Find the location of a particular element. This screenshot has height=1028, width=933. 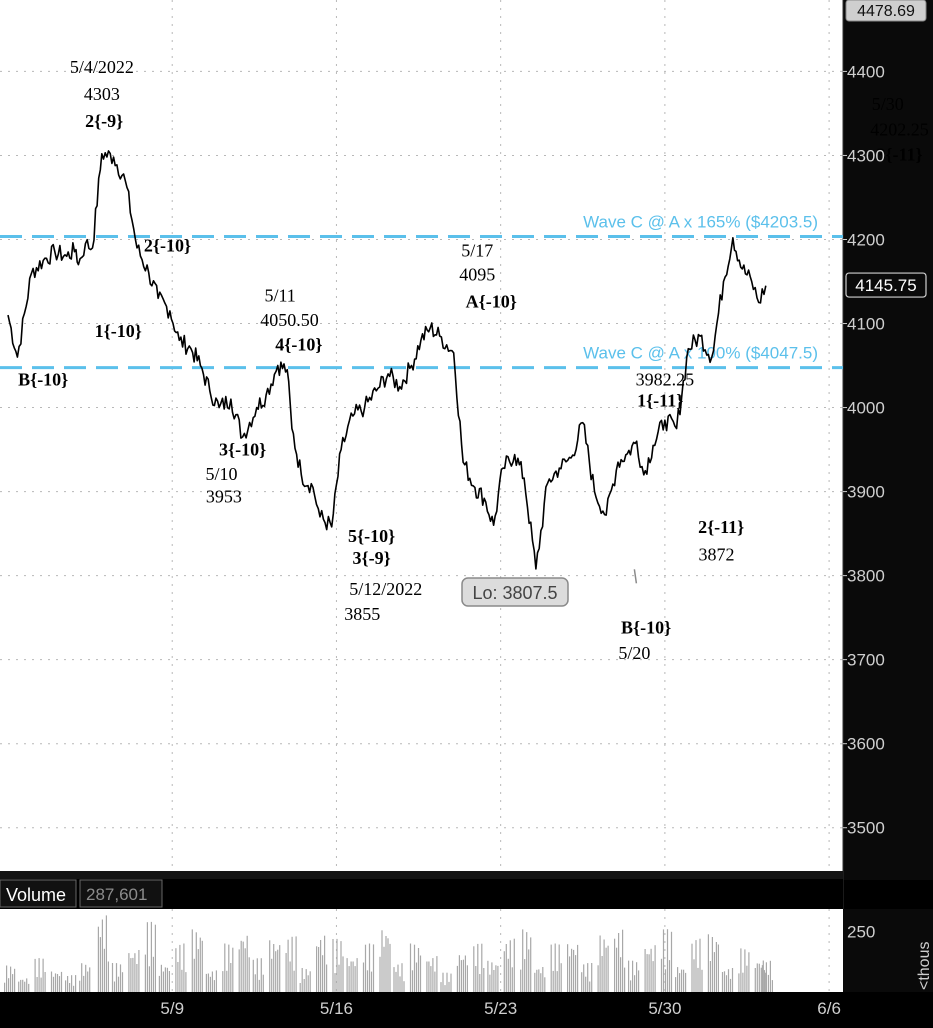

price-axis-tick: 4000 is located at coordinates (866, 408).